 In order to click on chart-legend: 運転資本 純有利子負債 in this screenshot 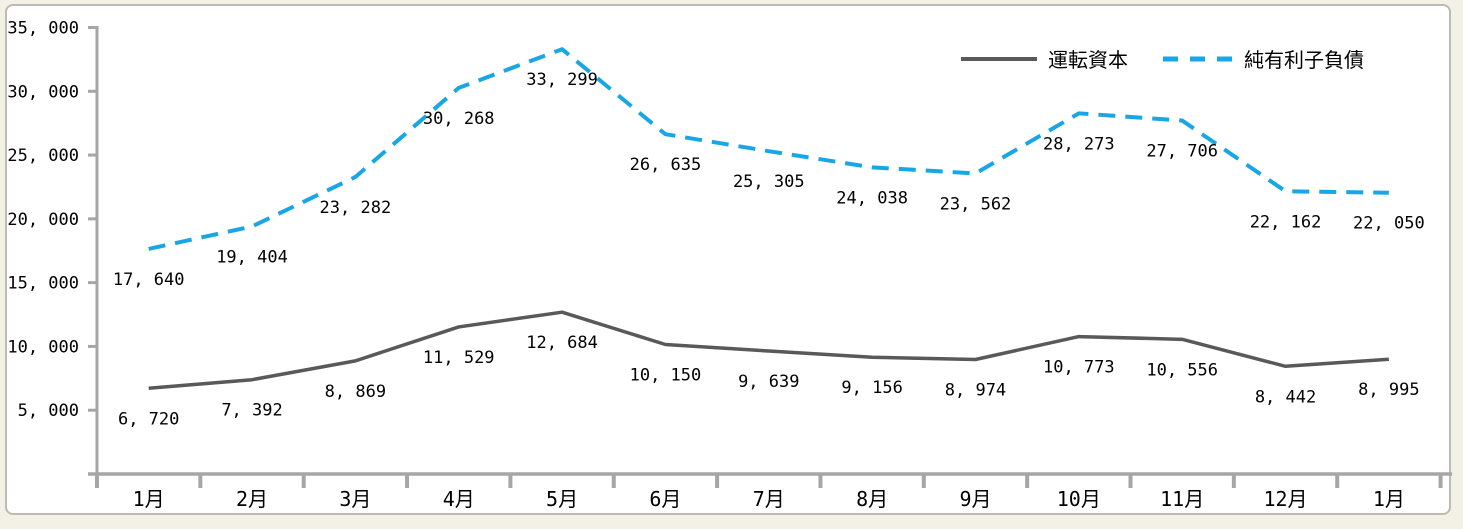, I will do `click(1162, 58)`.